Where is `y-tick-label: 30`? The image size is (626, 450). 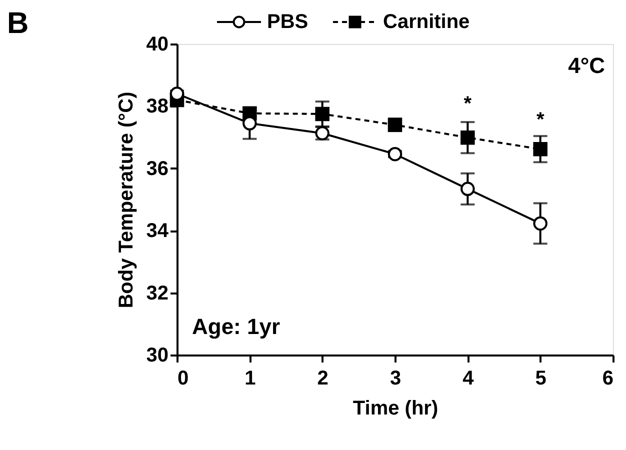 y-tick-label: 30 is located at coordinates (157, 355).